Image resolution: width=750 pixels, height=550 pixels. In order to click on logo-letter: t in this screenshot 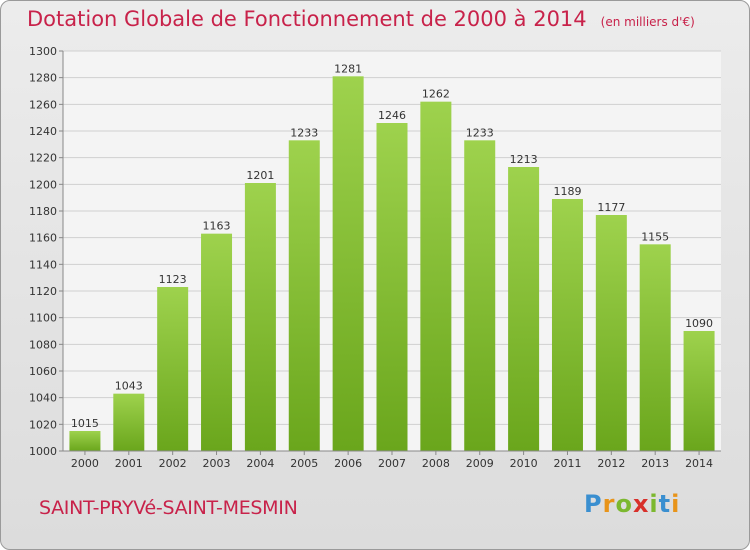, I will do `click(665, 504)`.